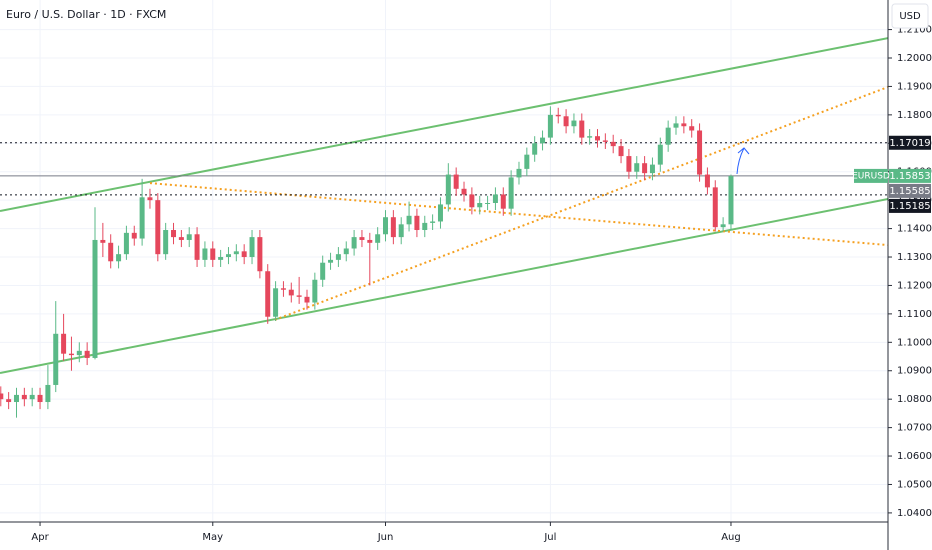 The width and height of the screenshot is (932, 550). Describe the element at coordinates (40, 537) in the screenshot. I see `x-tick-label: Apr` at that location.